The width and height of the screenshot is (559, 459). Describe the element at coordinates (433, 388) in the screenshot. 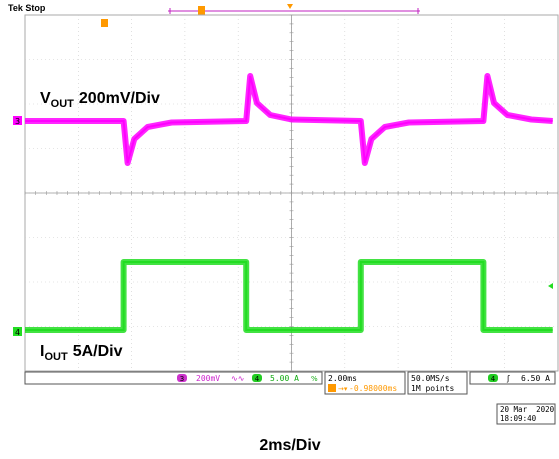

I see `record-length-readout: 1M points` at that location.